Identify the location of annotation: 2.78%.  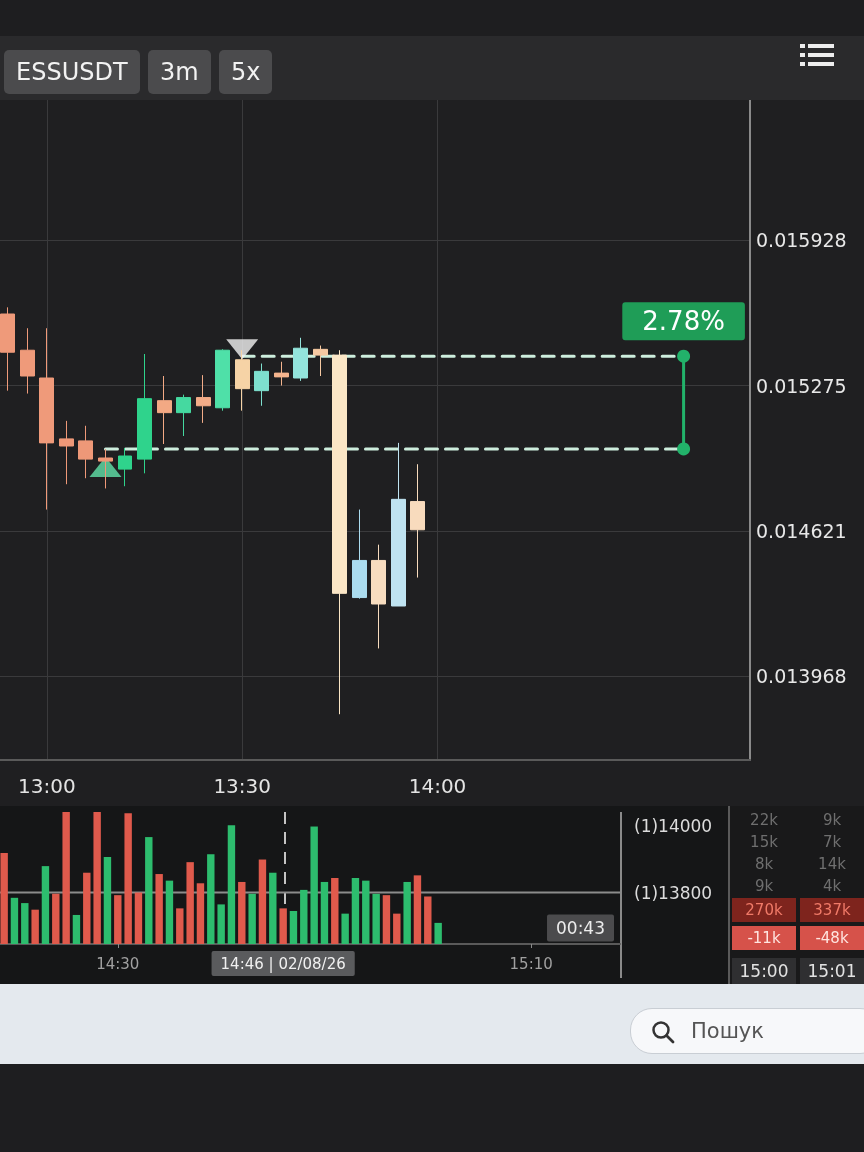
(683, 321).